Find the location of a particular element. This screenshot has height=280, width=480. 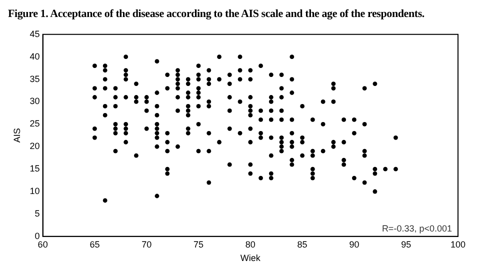

x-tick-label: 90 is located at coordinates (354, 244).